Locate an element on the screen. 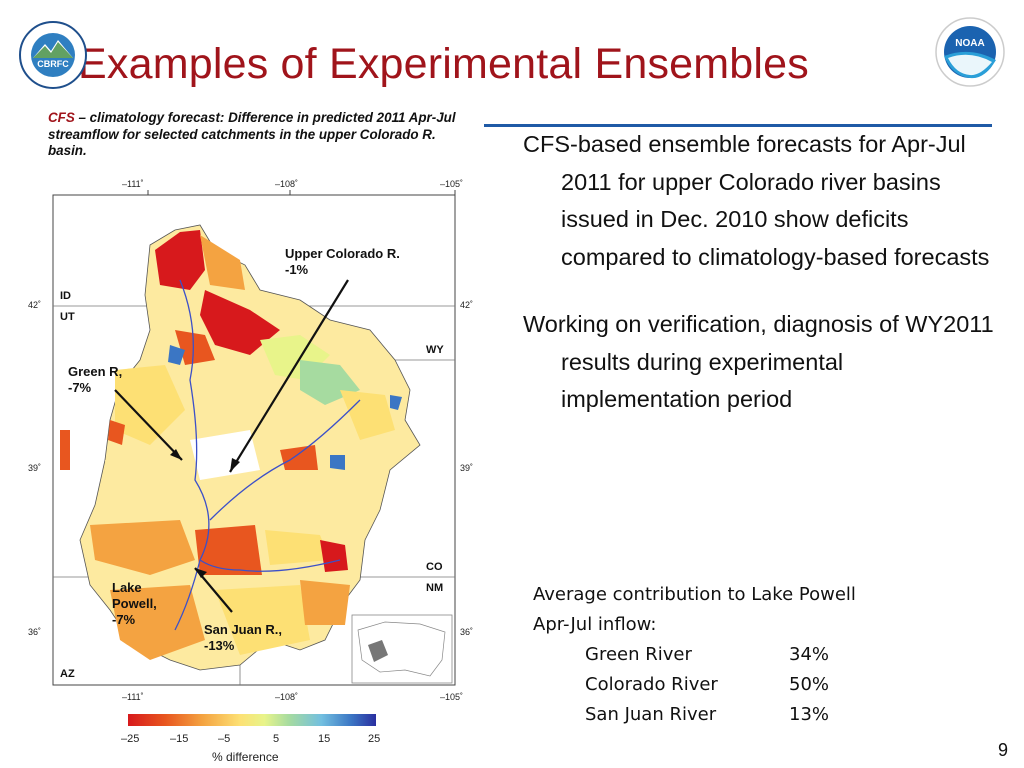  colorbar-tick-5: 15 is located at coordinates (324, 739).